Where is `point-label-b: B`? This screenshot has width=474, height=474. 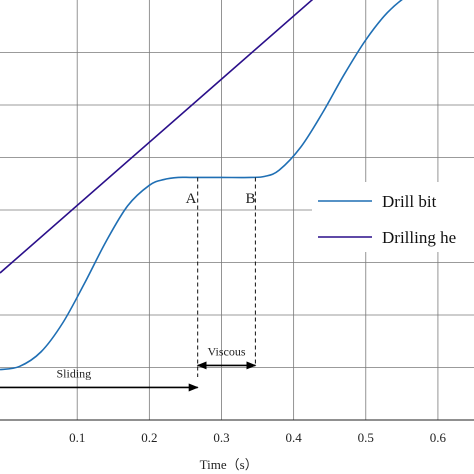
point-label-b: B is located at coordinates (251, 199).